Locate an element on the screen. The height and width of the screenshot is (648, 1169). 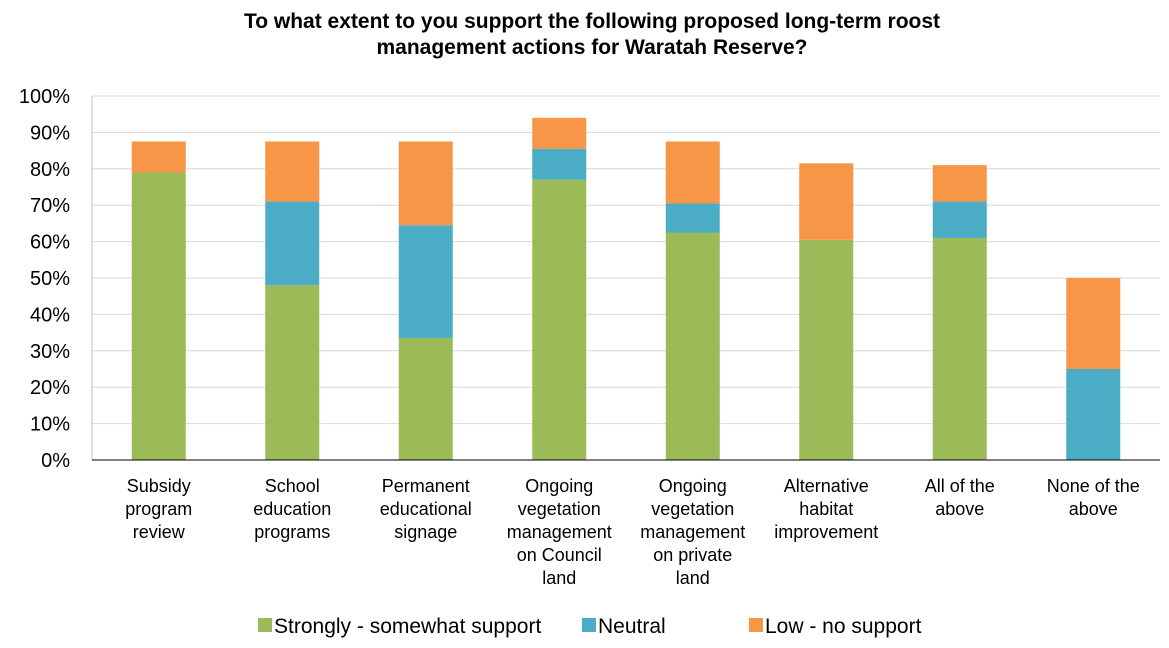
y-tick-label: 30% is located at coordinates (50, 352).